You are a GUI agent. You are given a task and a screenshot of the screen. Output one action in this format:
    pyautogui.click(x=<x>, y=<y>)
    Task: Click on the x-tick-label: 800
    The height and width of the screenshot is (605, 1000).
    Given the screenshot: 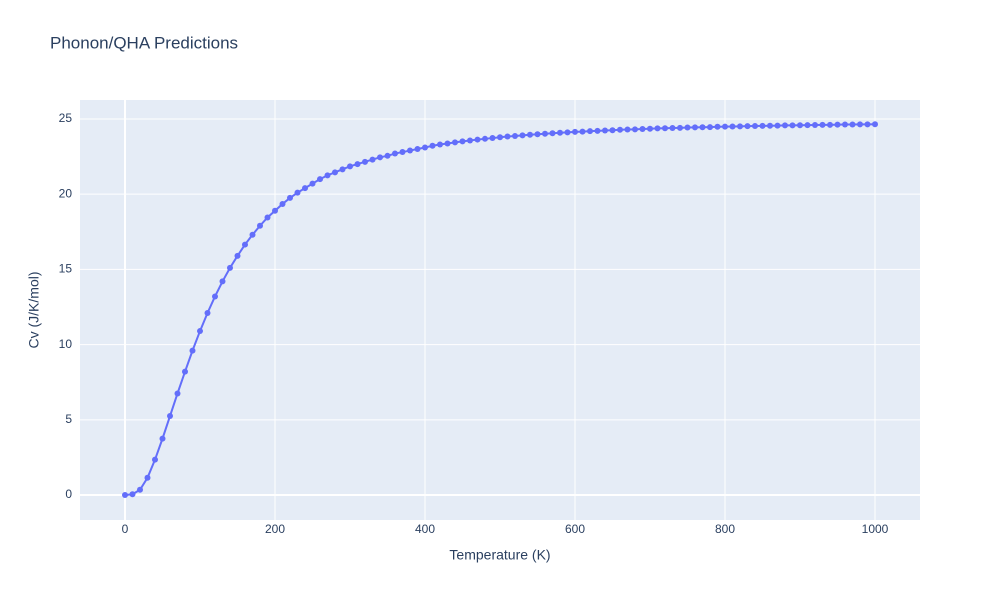 What is the action you would take?
    pyautogui.click(x=725, y=529)
    